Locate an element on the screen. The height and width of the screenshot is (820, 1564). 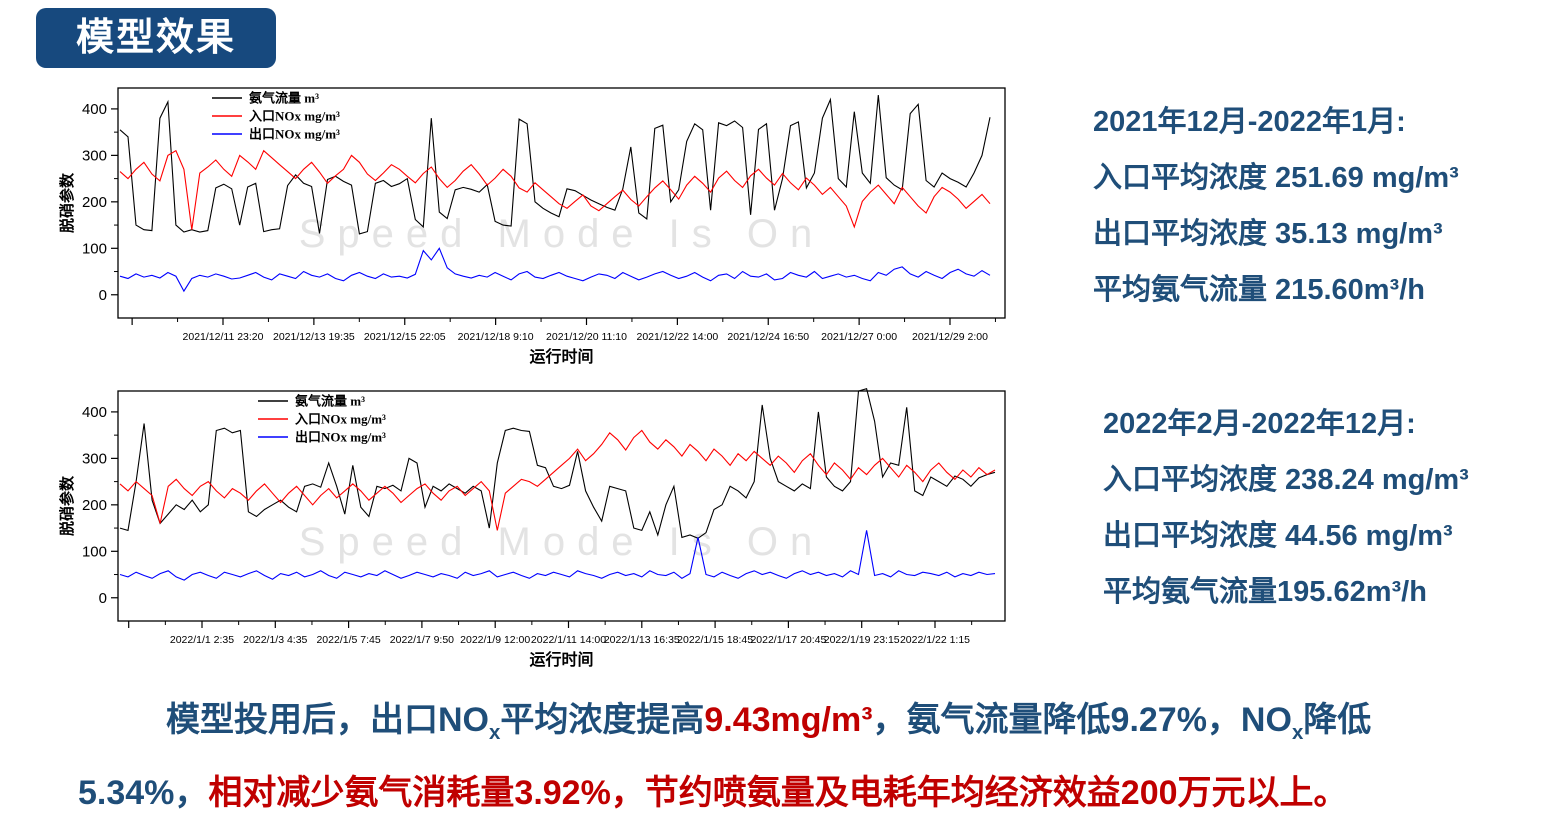
x-tick-label: 2021/12/11 23:20 is located at coordinates (223, 337).